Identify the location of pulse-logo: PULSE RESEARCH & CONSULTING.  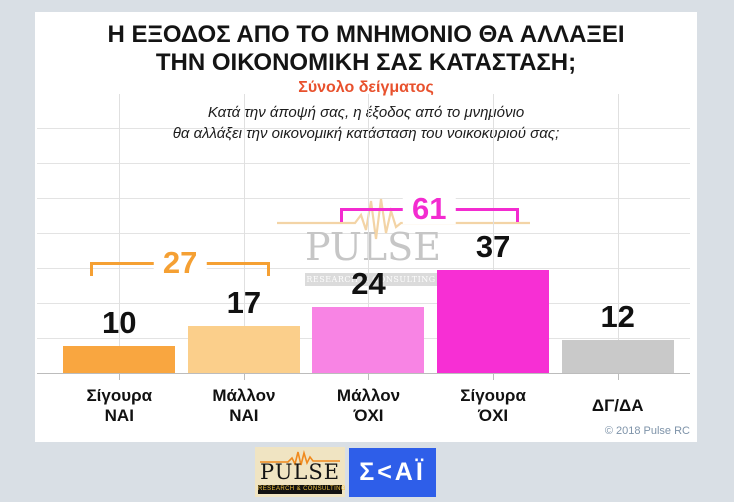
(300, 472).